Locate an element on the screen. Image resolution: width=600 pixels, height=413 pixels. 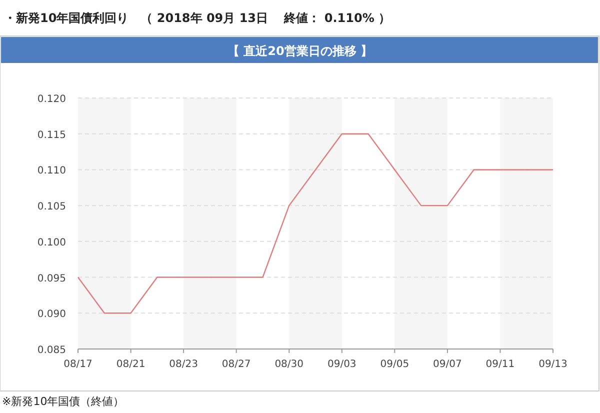
y-tick-label: 0.095 is located at coordinates (51, 278).